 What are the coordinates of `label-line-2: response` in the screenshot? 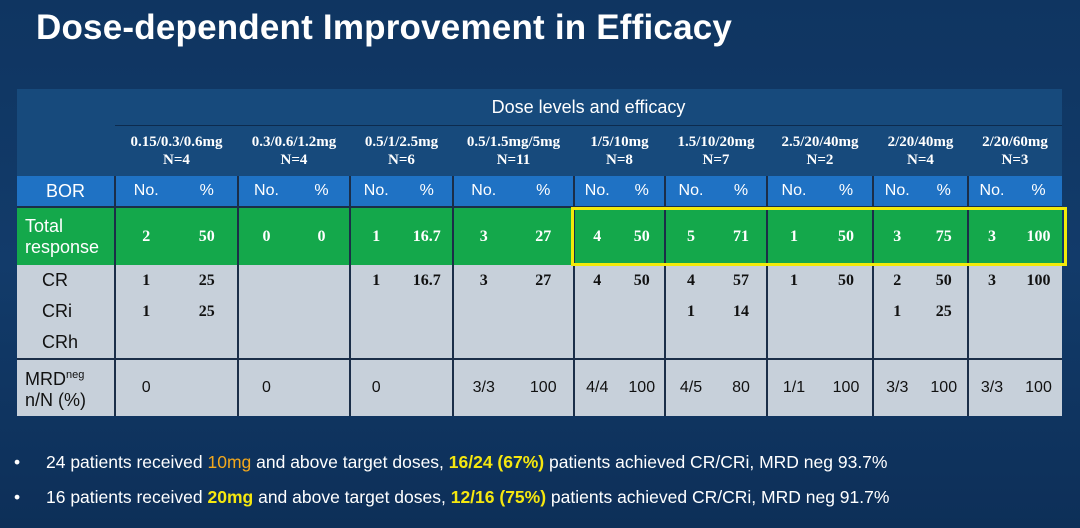 It's located at (62, 246).